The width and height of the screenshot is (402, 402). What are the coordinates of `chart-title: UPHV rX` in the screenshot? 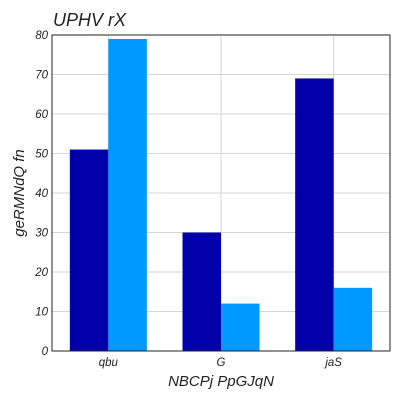 It's located at (90, 20).